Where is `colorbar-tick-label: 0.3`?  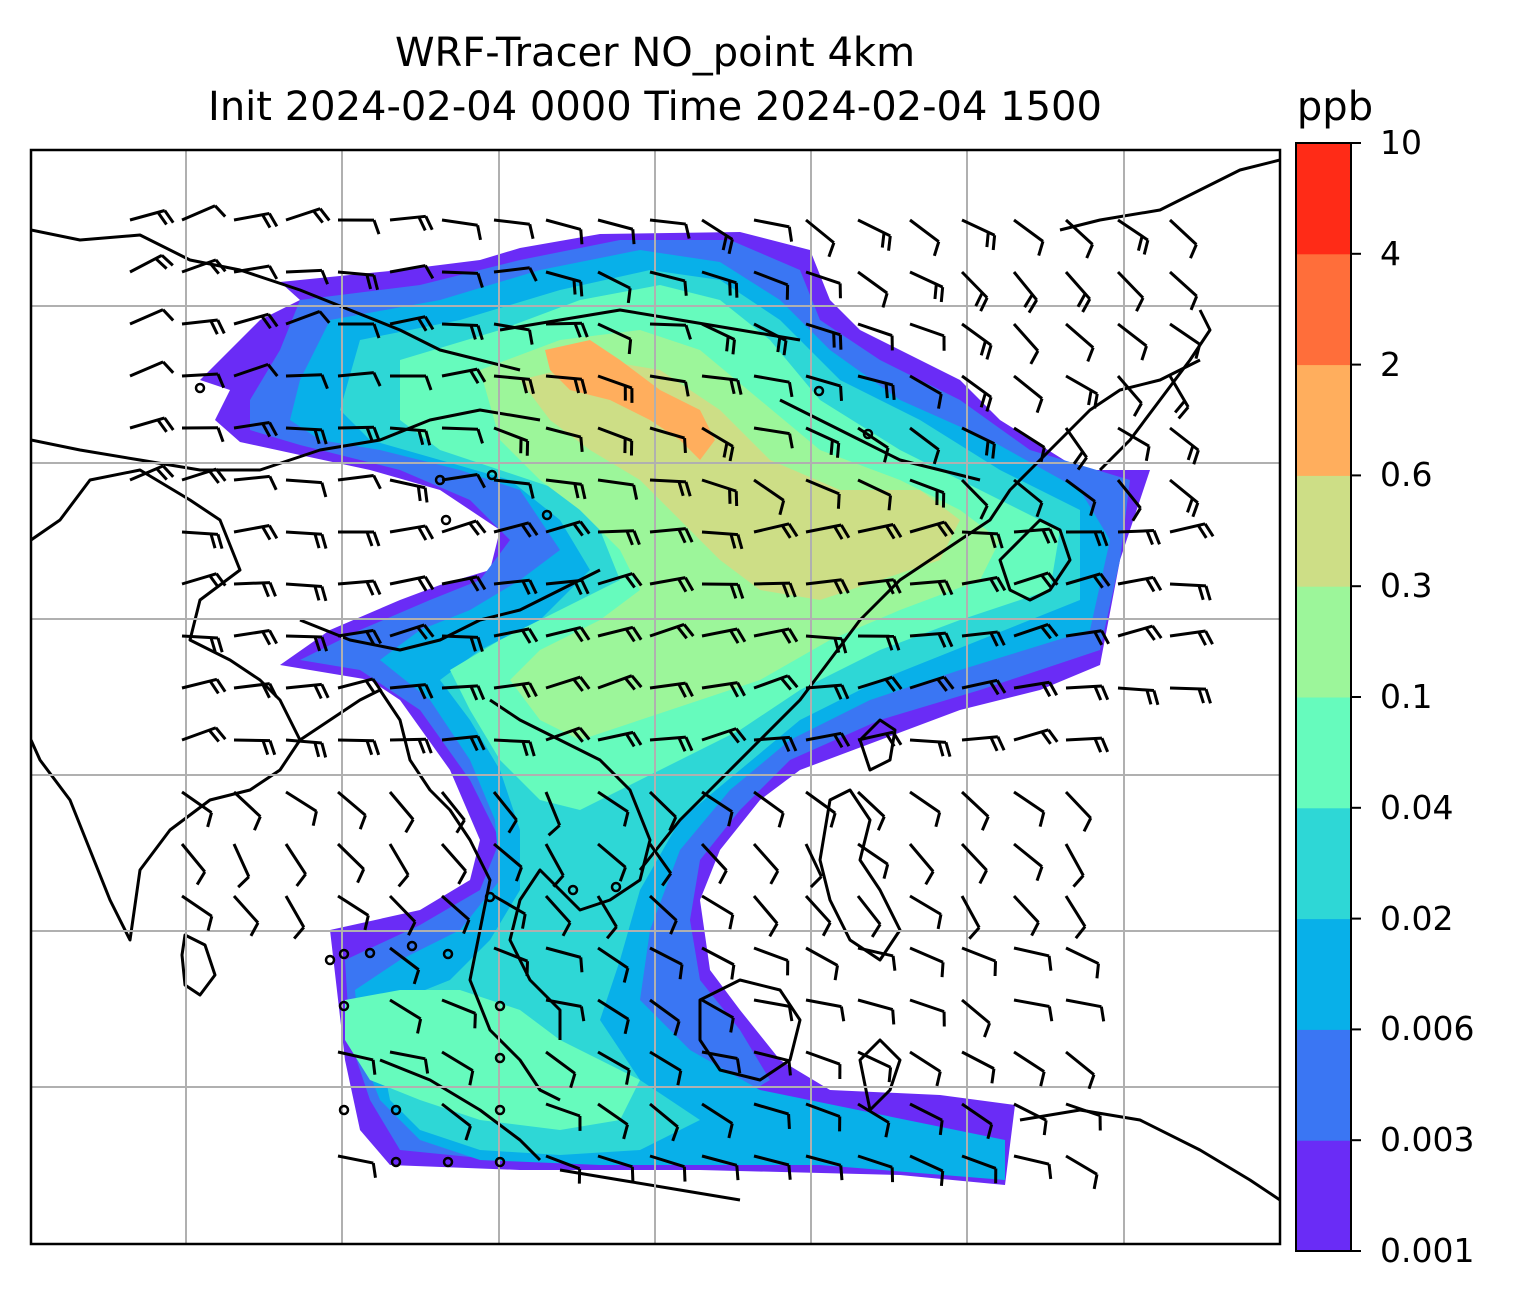
colorbar-tick-label: 0.3 is located at coordinates (1406, 586).